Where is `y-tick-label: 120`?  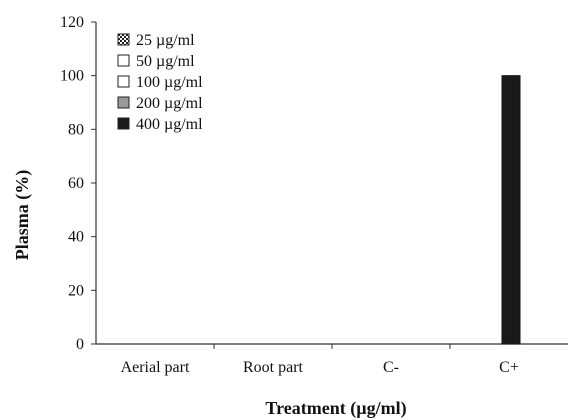 y-tick-label: 120 is located at coordinates (72, 22).